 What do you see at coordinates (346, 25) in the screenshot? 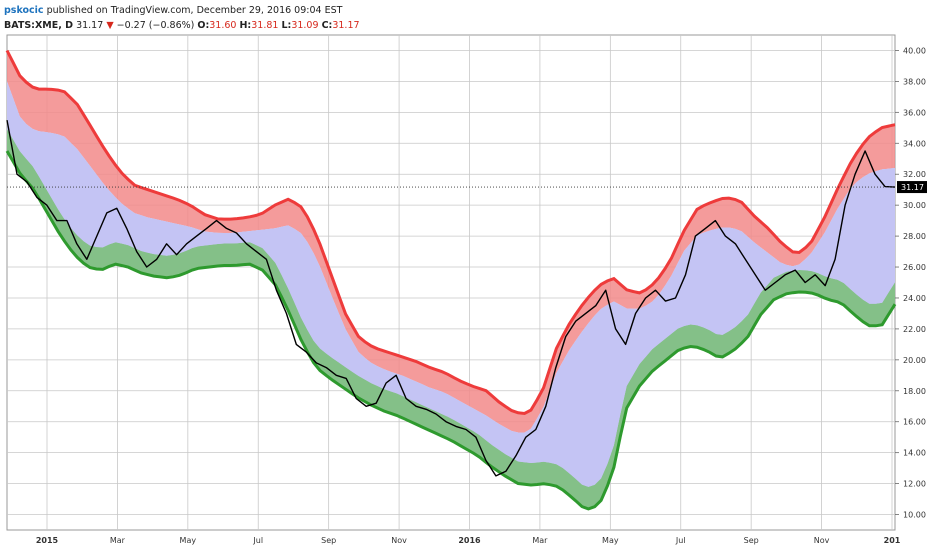
I see `close-value: 31.17` at bounding box center [346, 25].